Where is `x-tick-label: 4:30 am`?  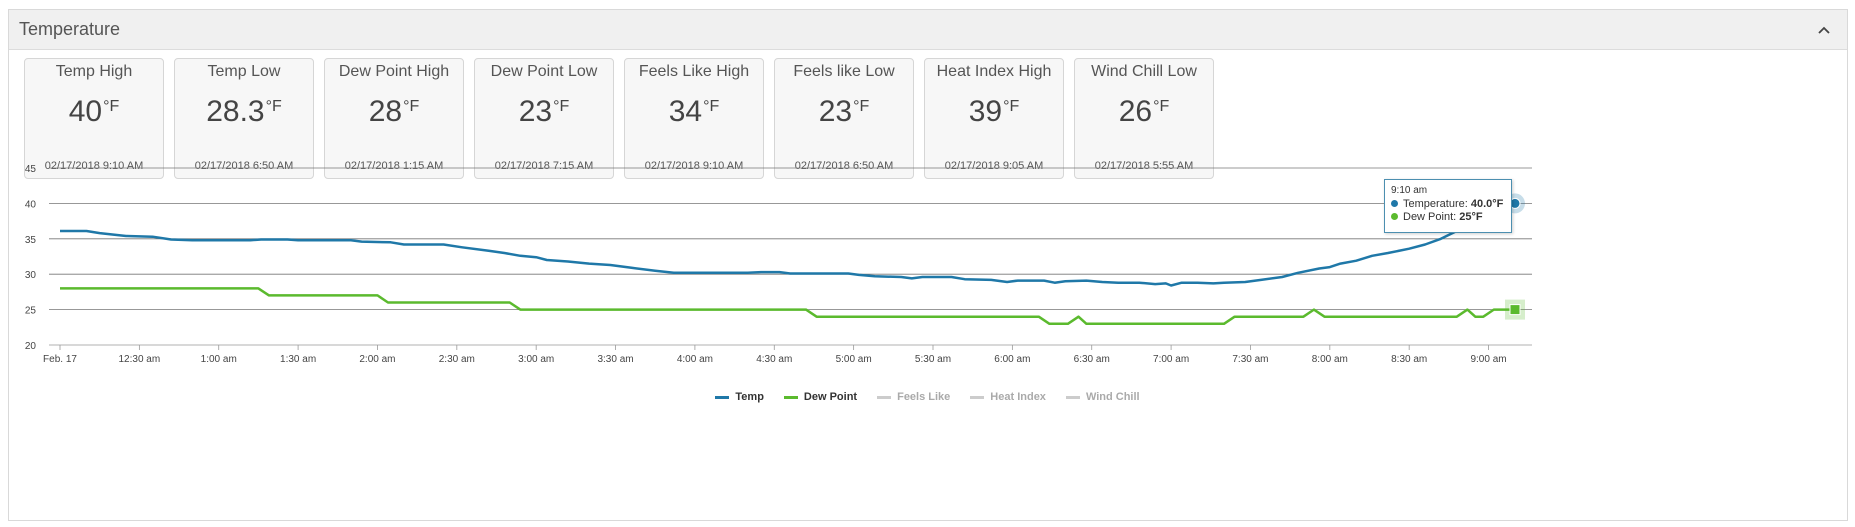
x-tick-label: 4:30 am is located at coordinates (774, 359).